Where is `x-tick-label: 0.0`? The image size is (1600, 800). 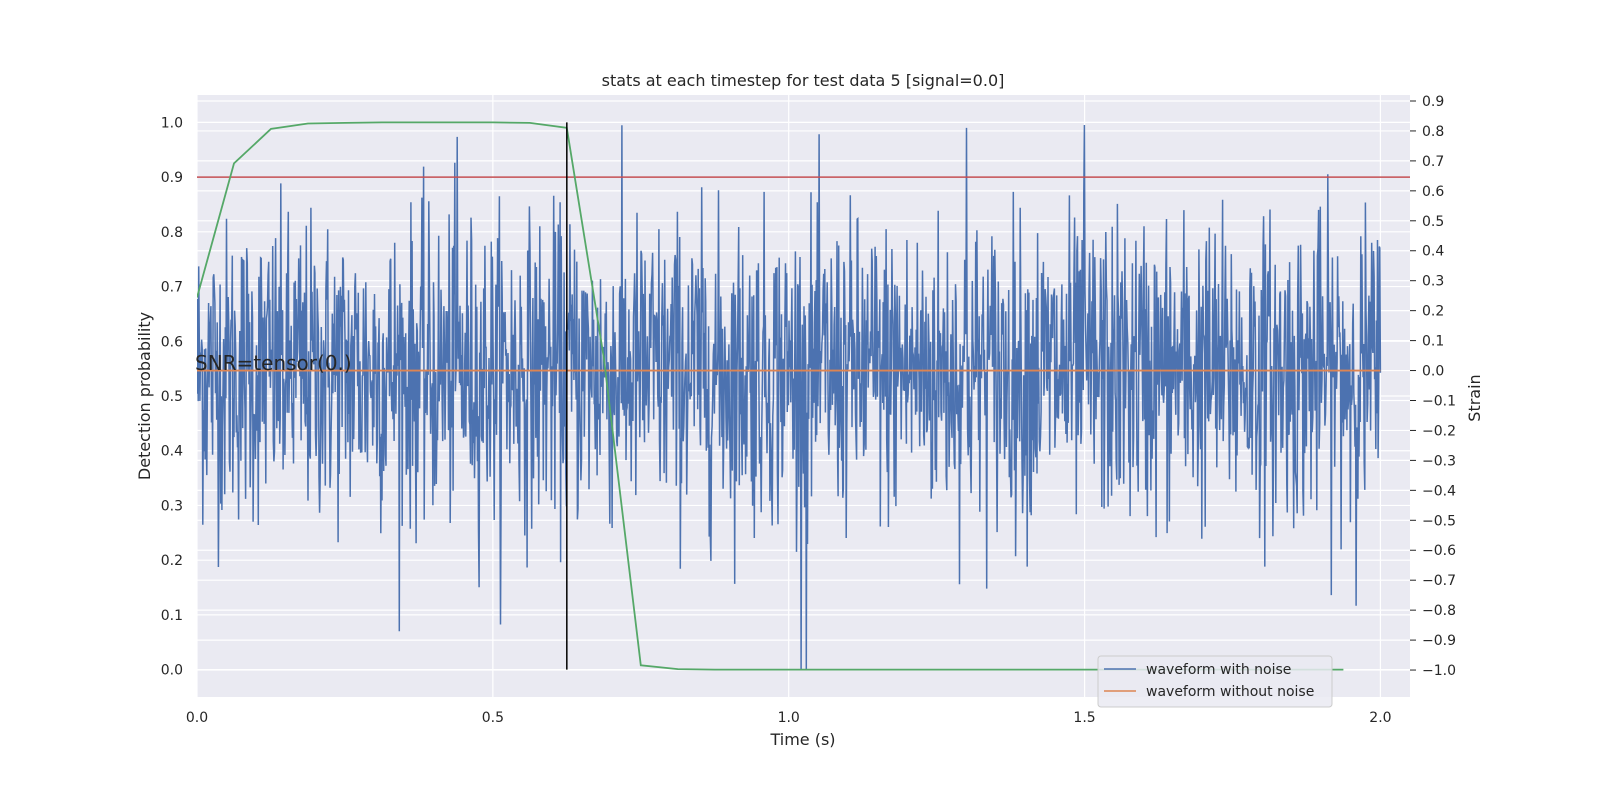 x-tick-label: 0.0 is located at coordinates (197, 718).